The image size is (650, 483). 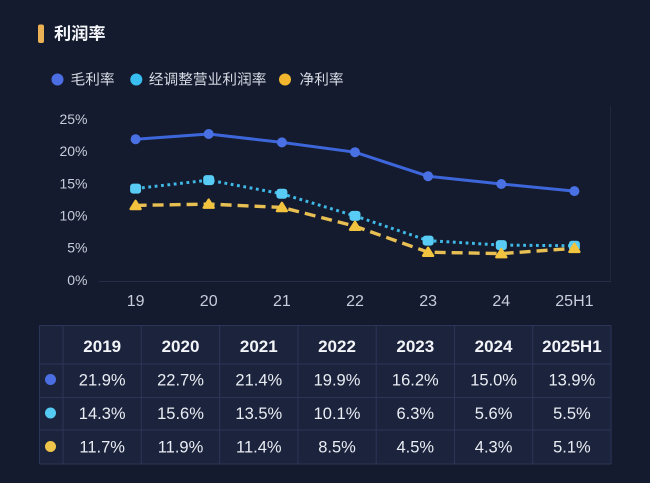 I want to click on svg-text: 19, so click(x=136, y=301).